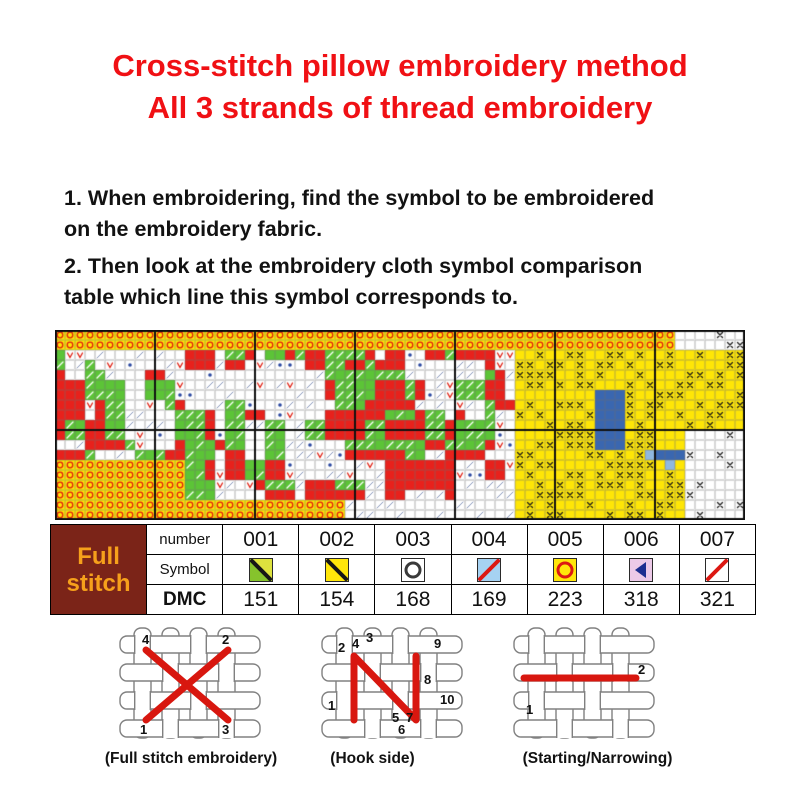  Describe the element at coordinates (413, 539) in the screenshot. I see `thread-number: 003` at that location.